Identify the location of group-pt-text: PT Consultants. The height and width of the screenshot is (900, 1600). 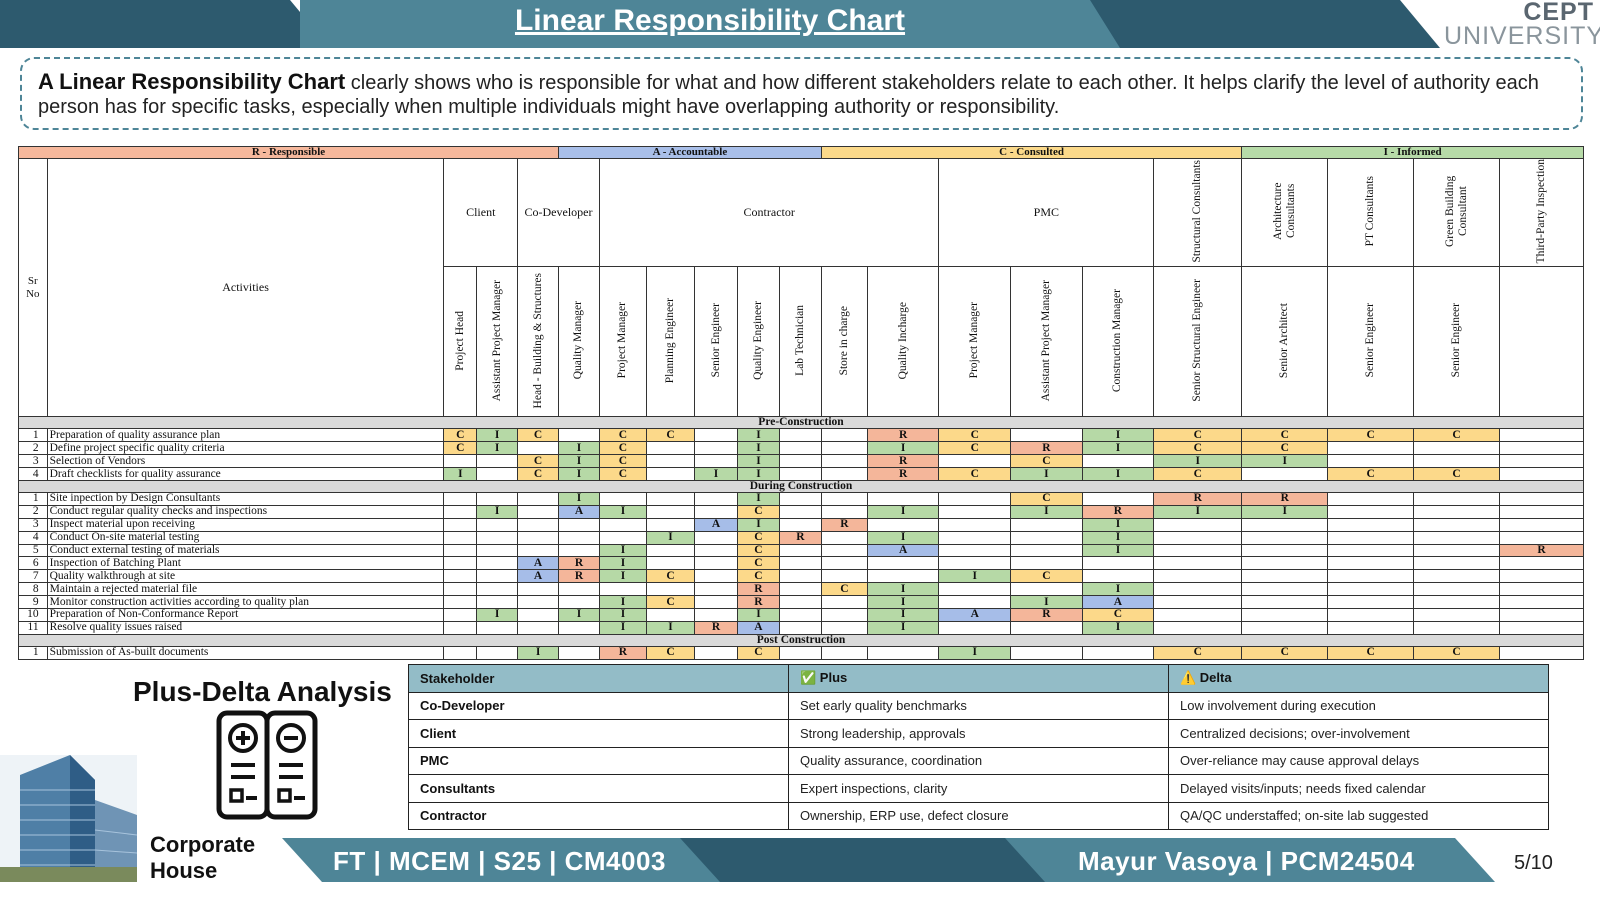
(1370, 211).